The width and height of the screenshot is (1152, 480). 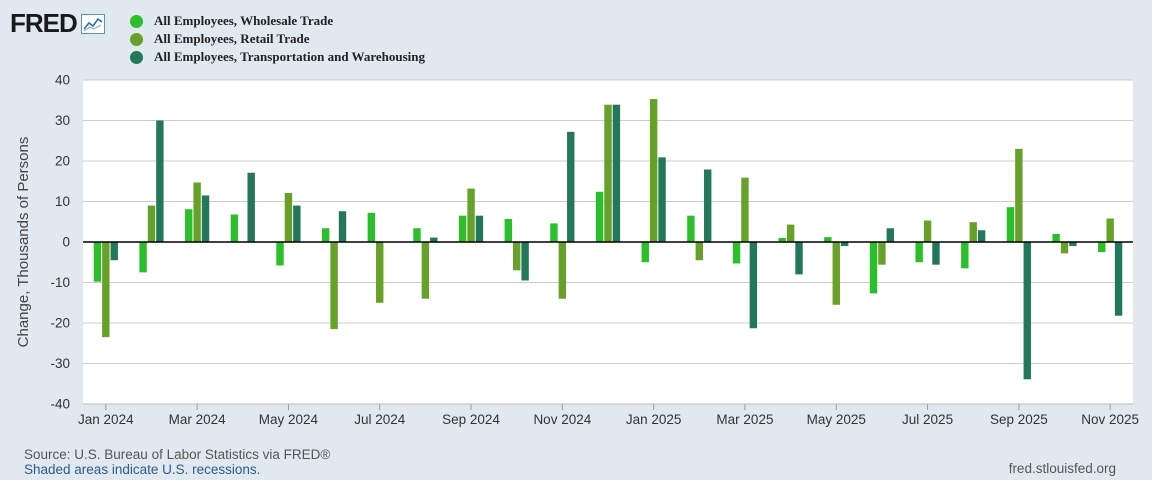 I want to click on x-tick-label: Mar 2024, so click(x=198, y=419).